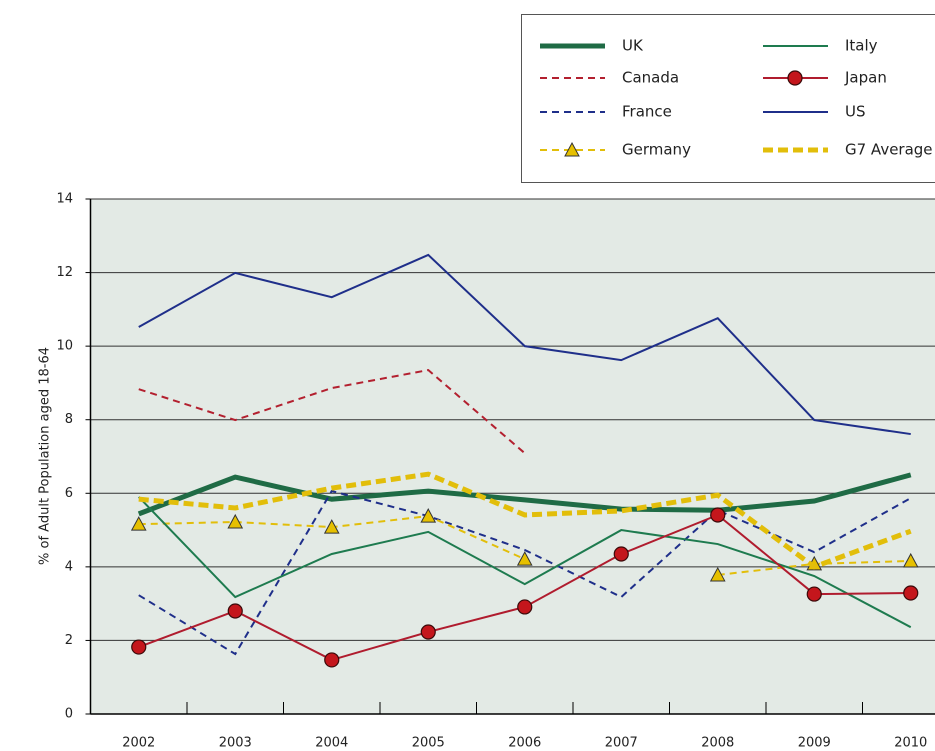 The width and height of the screenshot is (935, 751). What do you see at coordinates (69, 493) in the screenshot?
I see `y-tick-label: 6` at bounding box center [69, 493].